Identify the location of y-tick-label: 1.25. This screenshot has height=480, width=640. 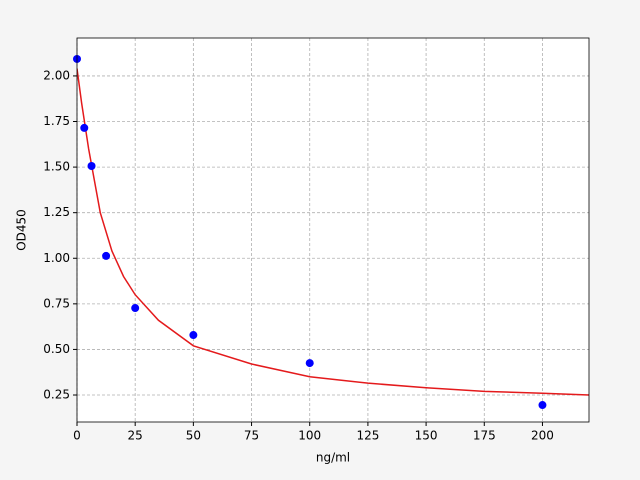
(56, 212).